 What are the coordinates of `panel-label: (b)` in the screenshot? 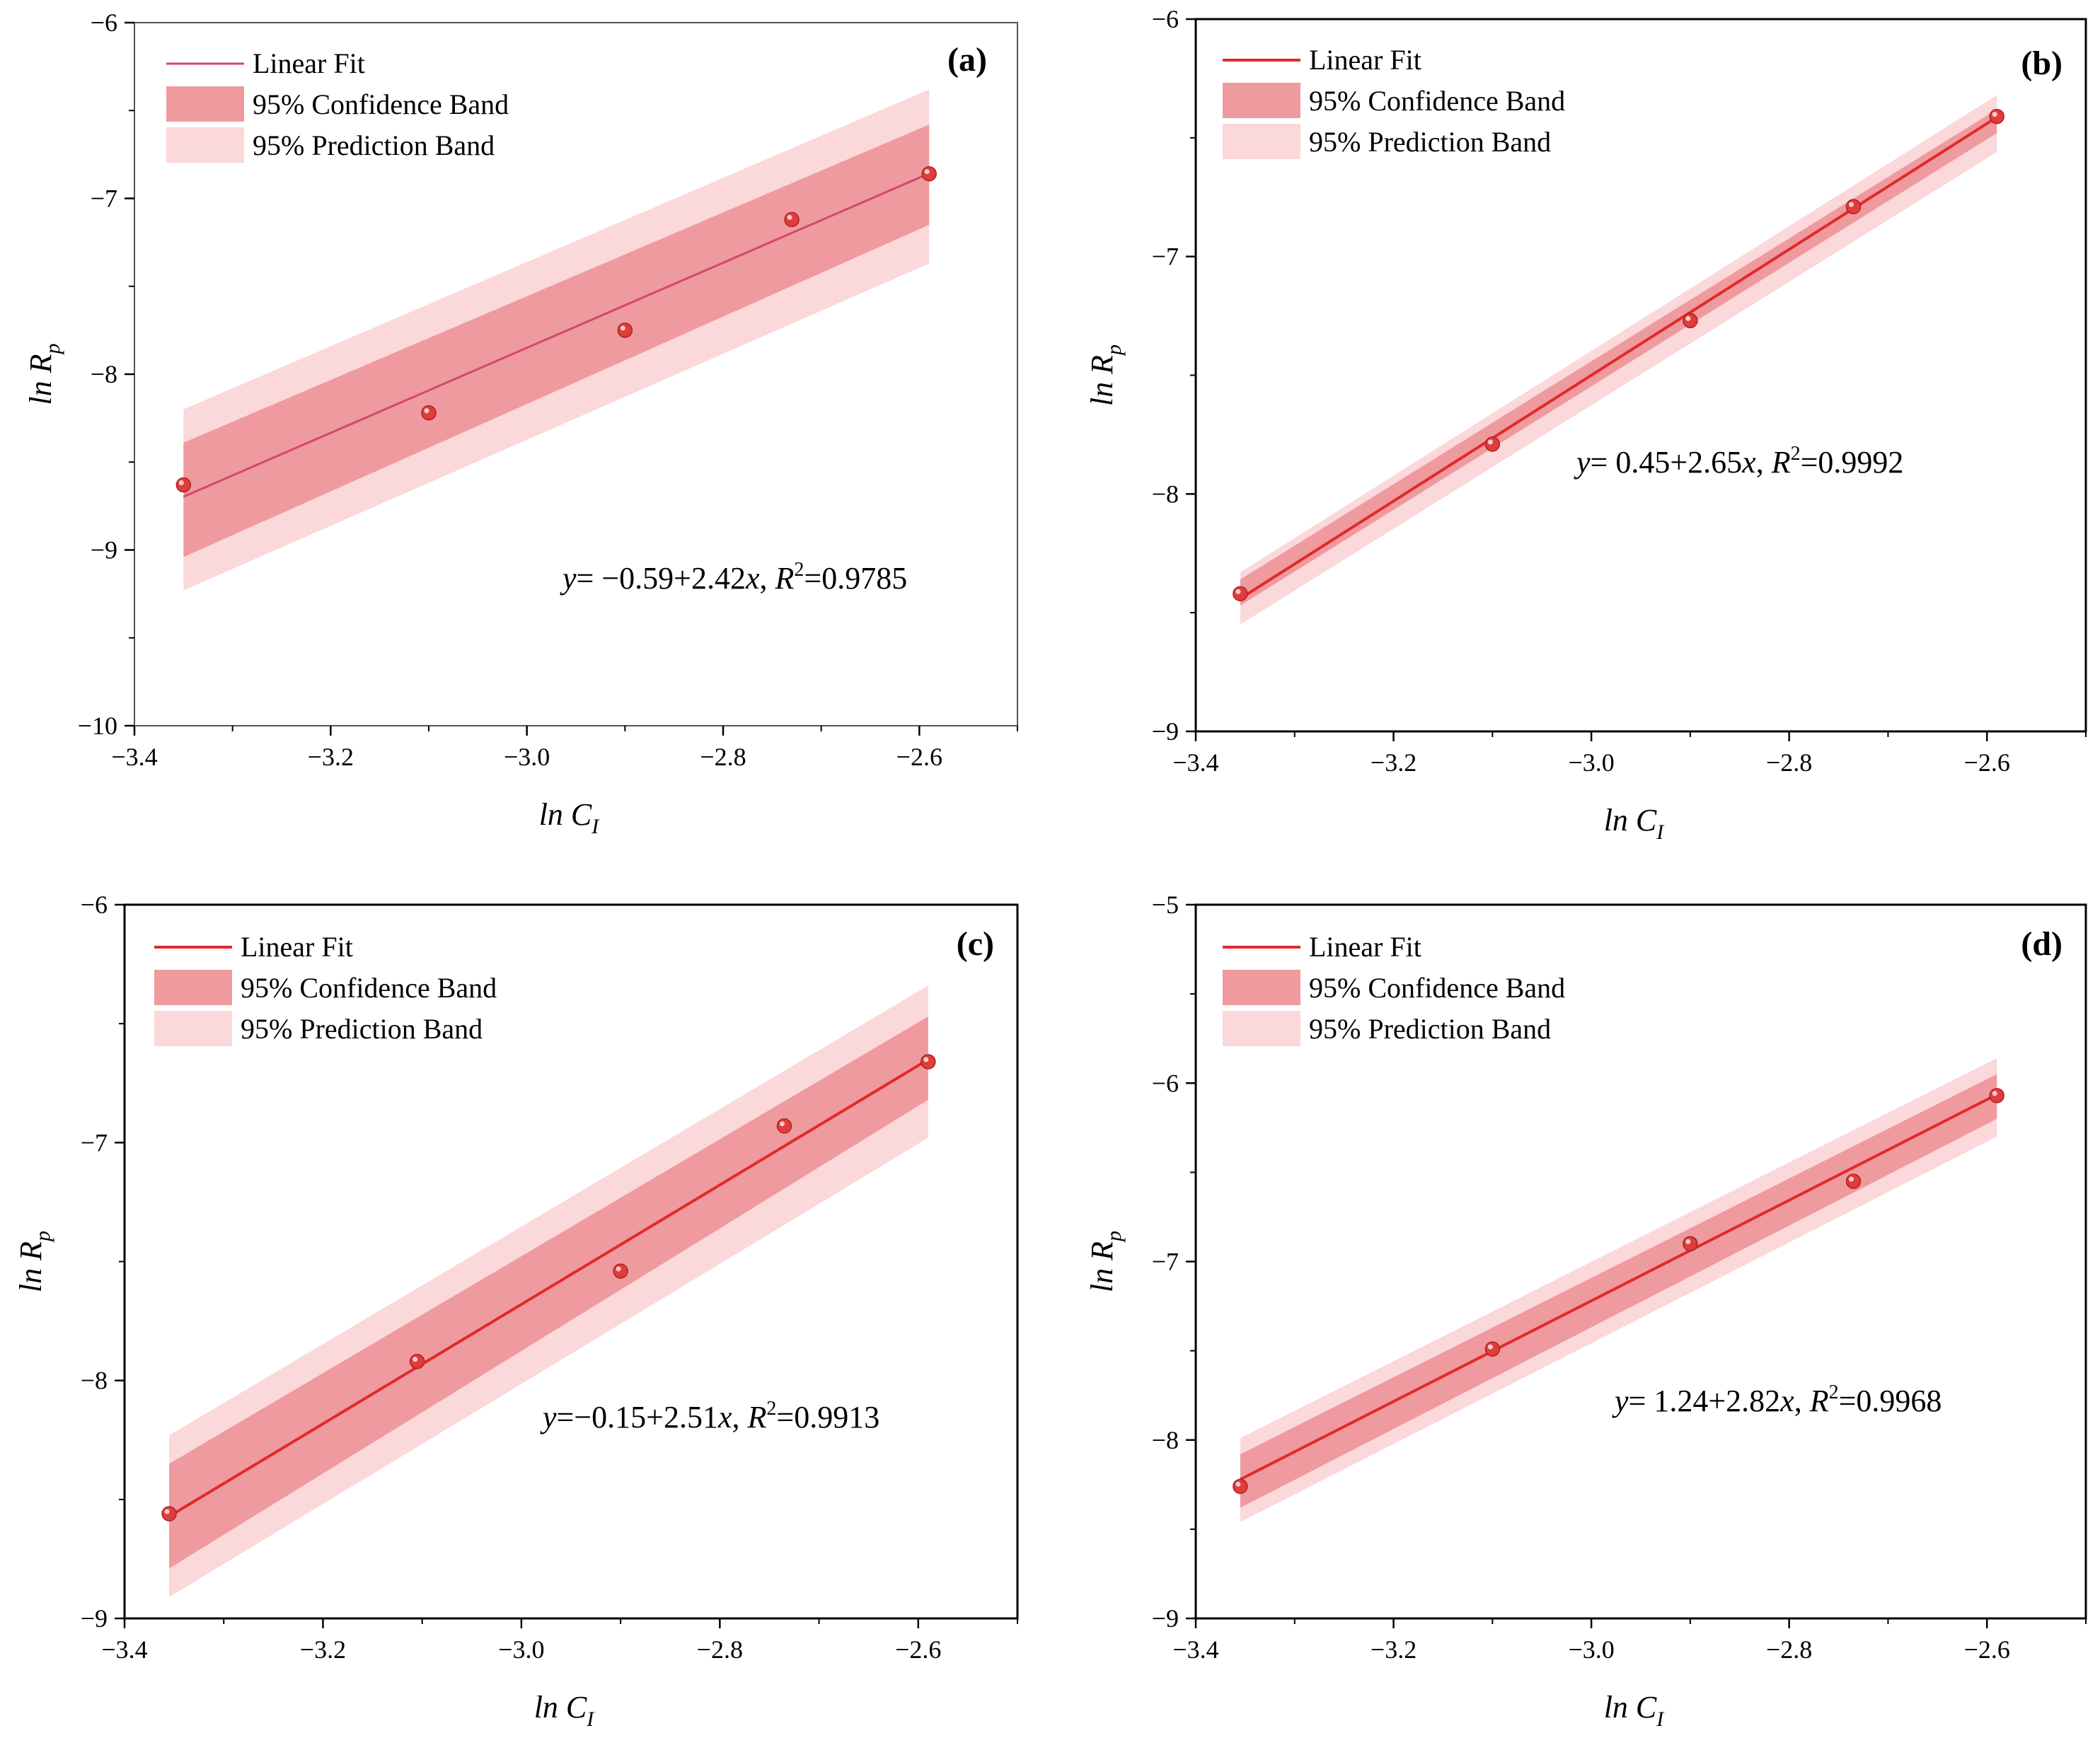 It's located at (2041, 63).